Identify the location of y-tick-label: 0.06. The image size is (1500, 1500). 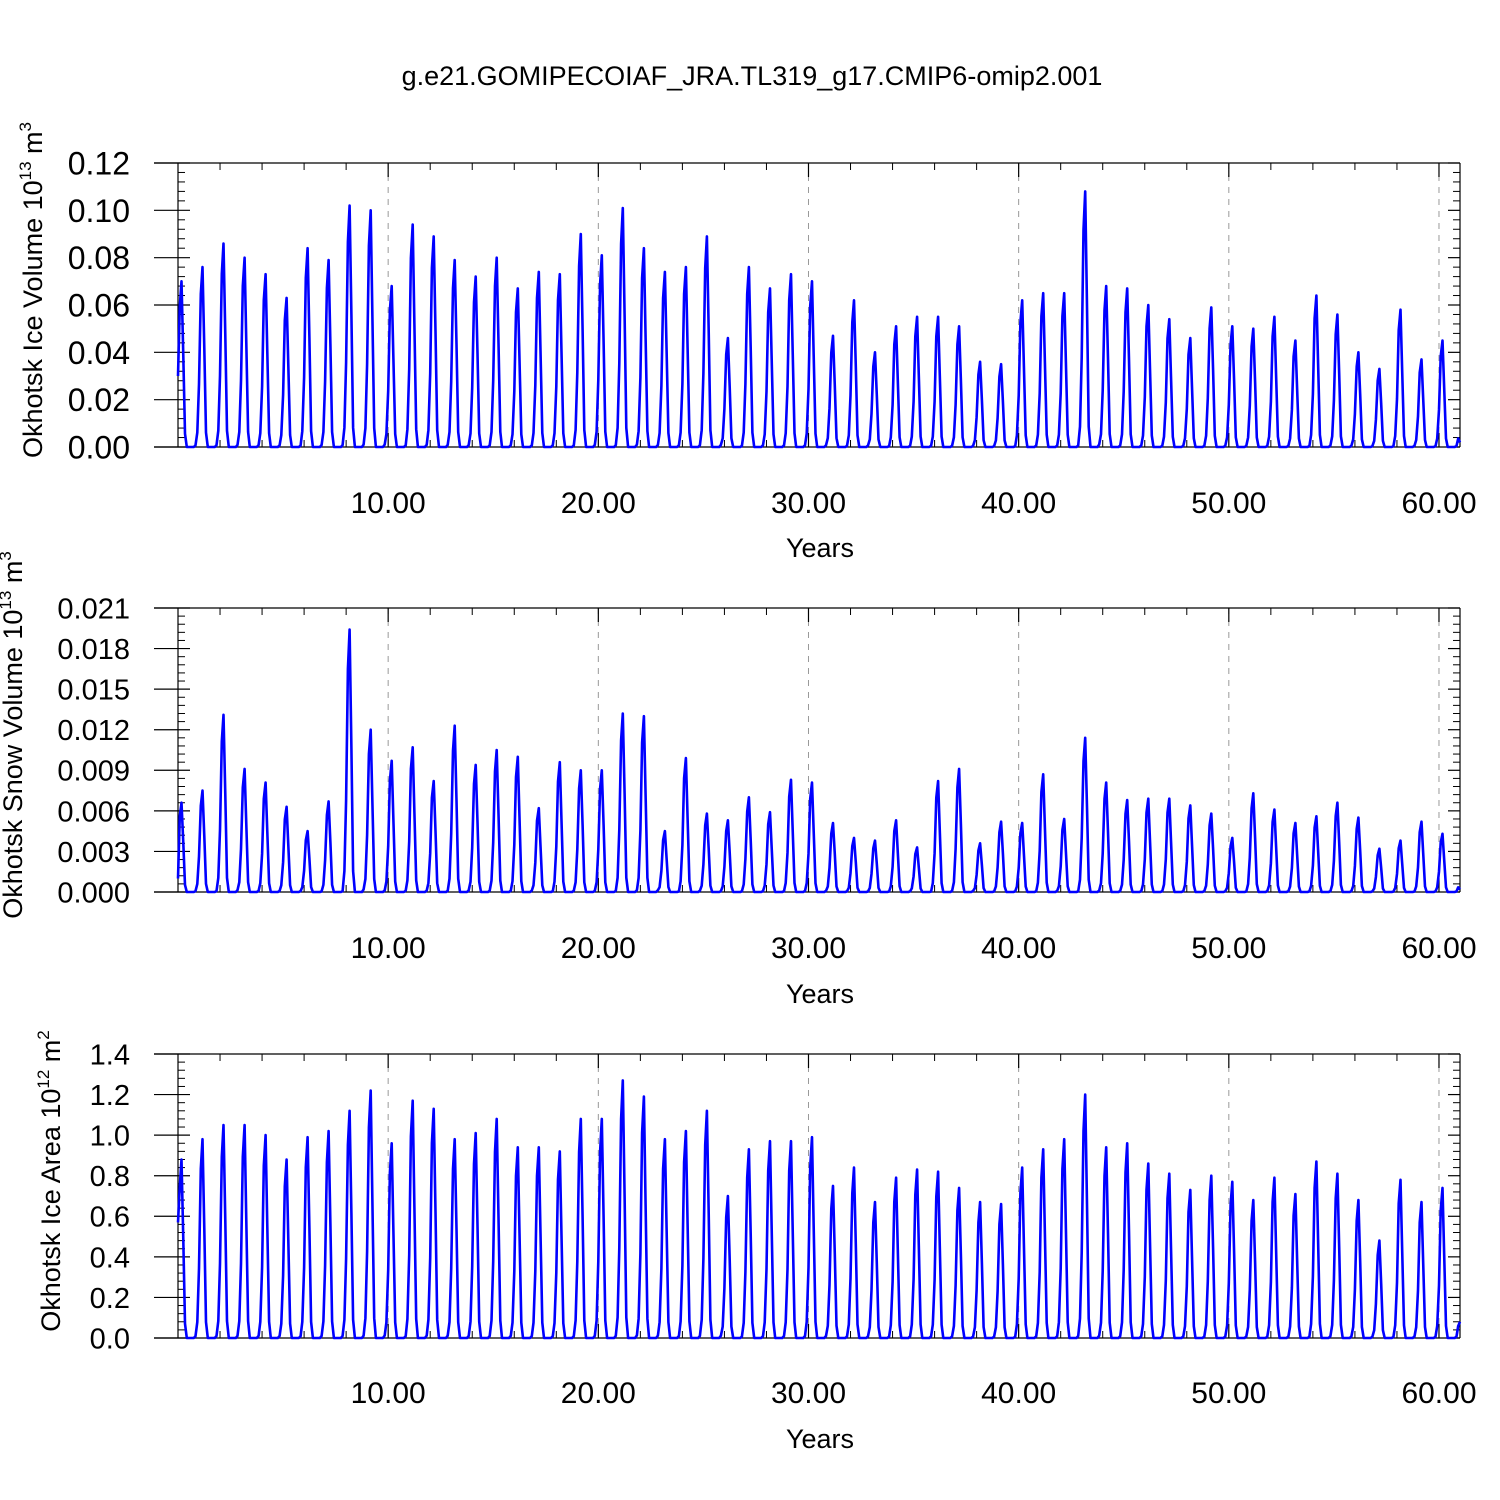
(99, 306).